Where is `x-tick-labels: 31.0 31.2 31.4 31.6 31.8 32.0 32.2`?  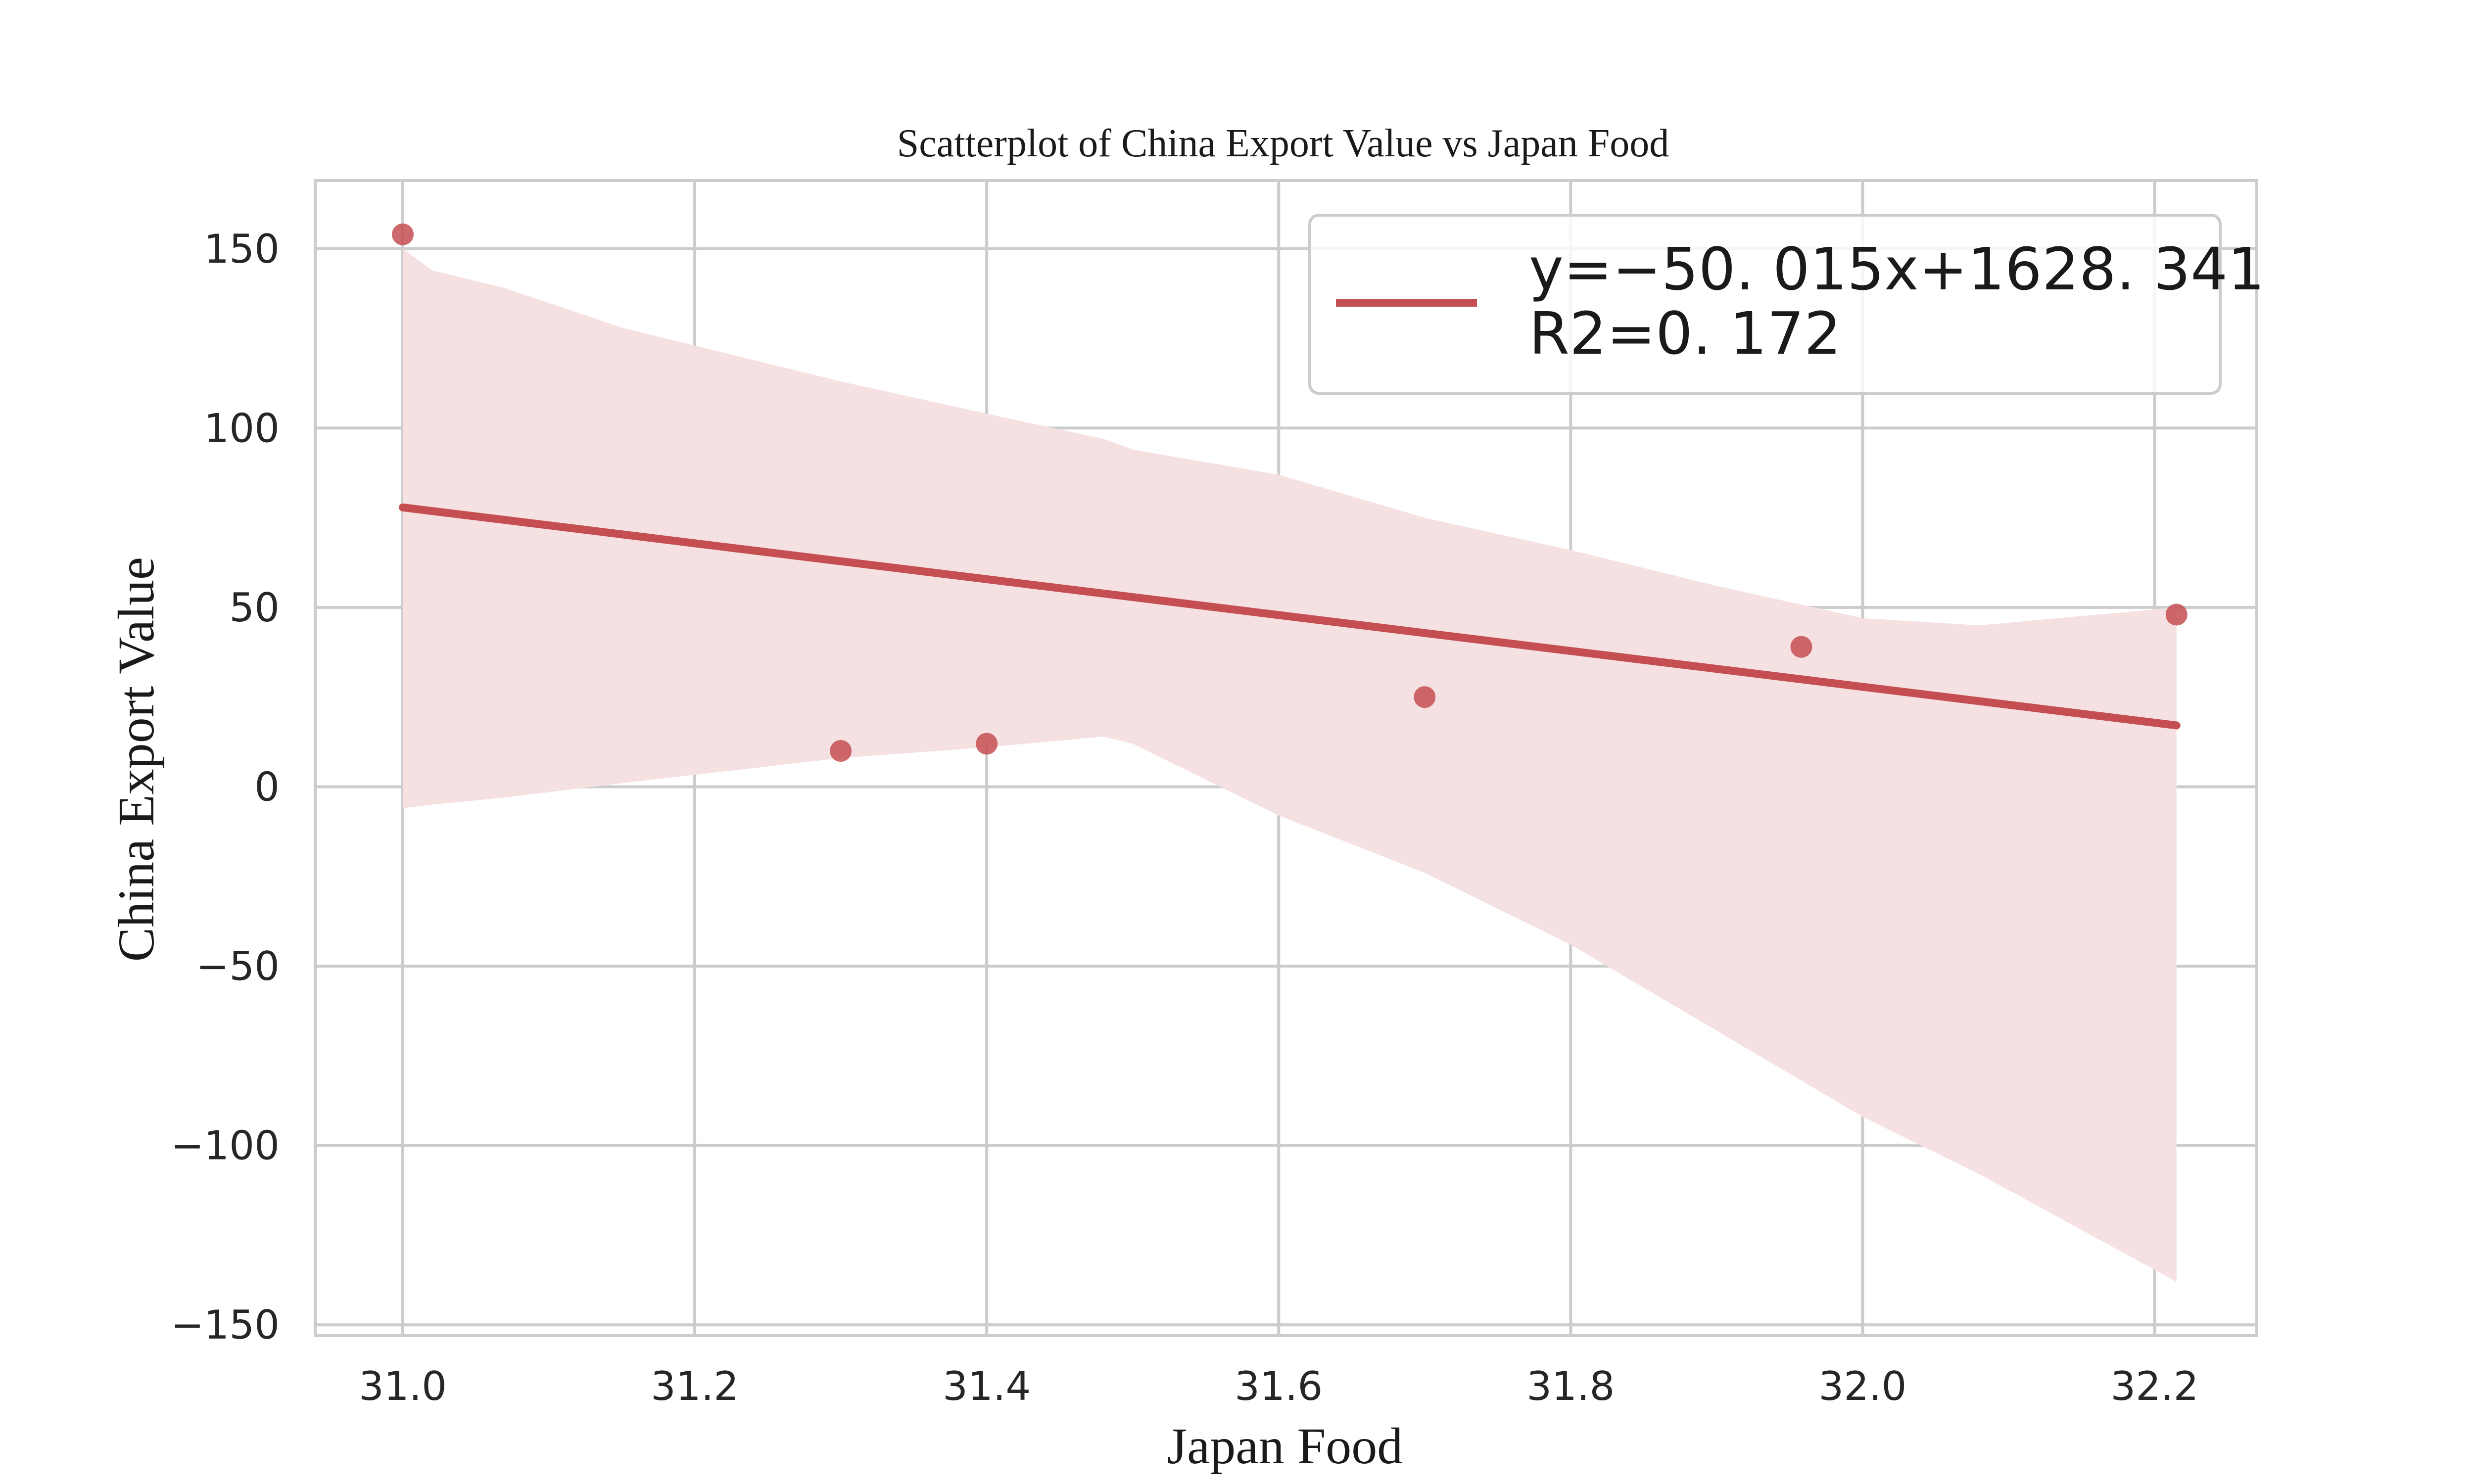
x-tick-labels: 31.0 31.2 31.4 31.6 31.8 32.0 32.2 is located at coordinates (1279, 1386).